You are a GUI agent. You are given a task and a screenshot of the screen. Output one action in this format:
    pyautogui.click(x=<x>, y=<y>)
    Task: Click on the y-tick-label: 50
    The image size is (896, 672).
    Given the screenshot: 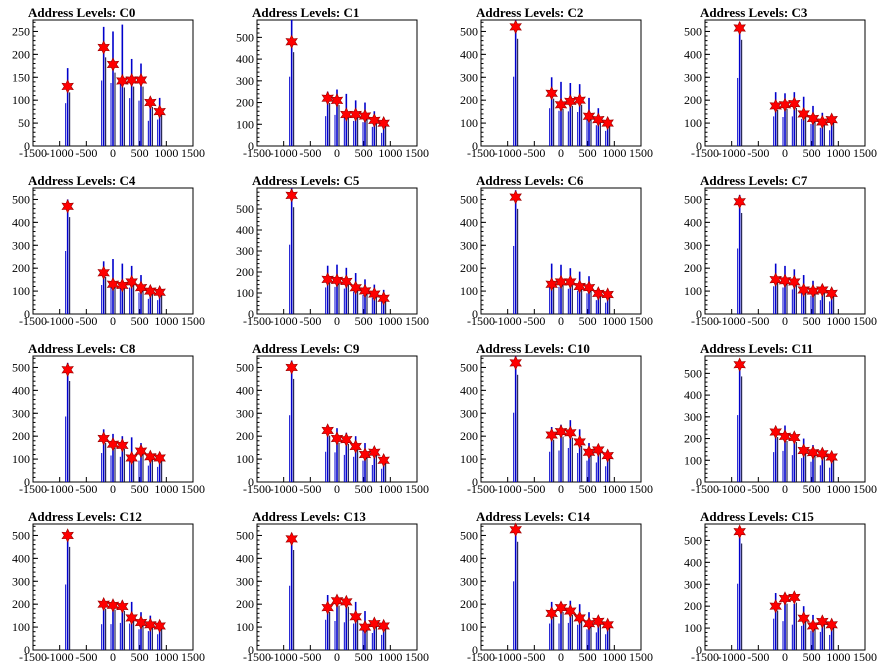 What is the action you would take?
    pyautogui.click(x=24, y=123)
    